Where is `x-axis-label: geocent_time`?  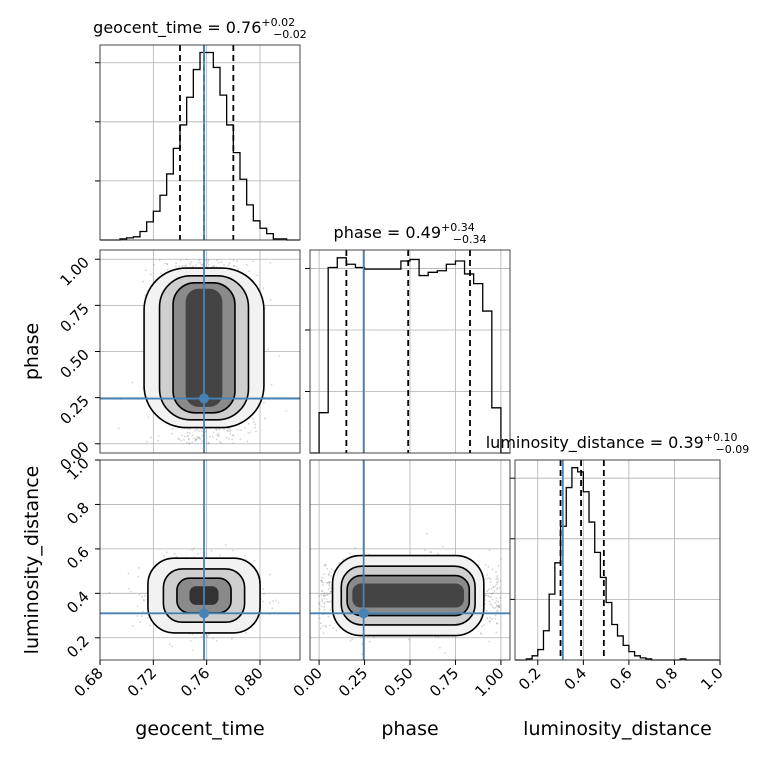
x-axis-label: geocent_time is located at coordinates (199, 729).